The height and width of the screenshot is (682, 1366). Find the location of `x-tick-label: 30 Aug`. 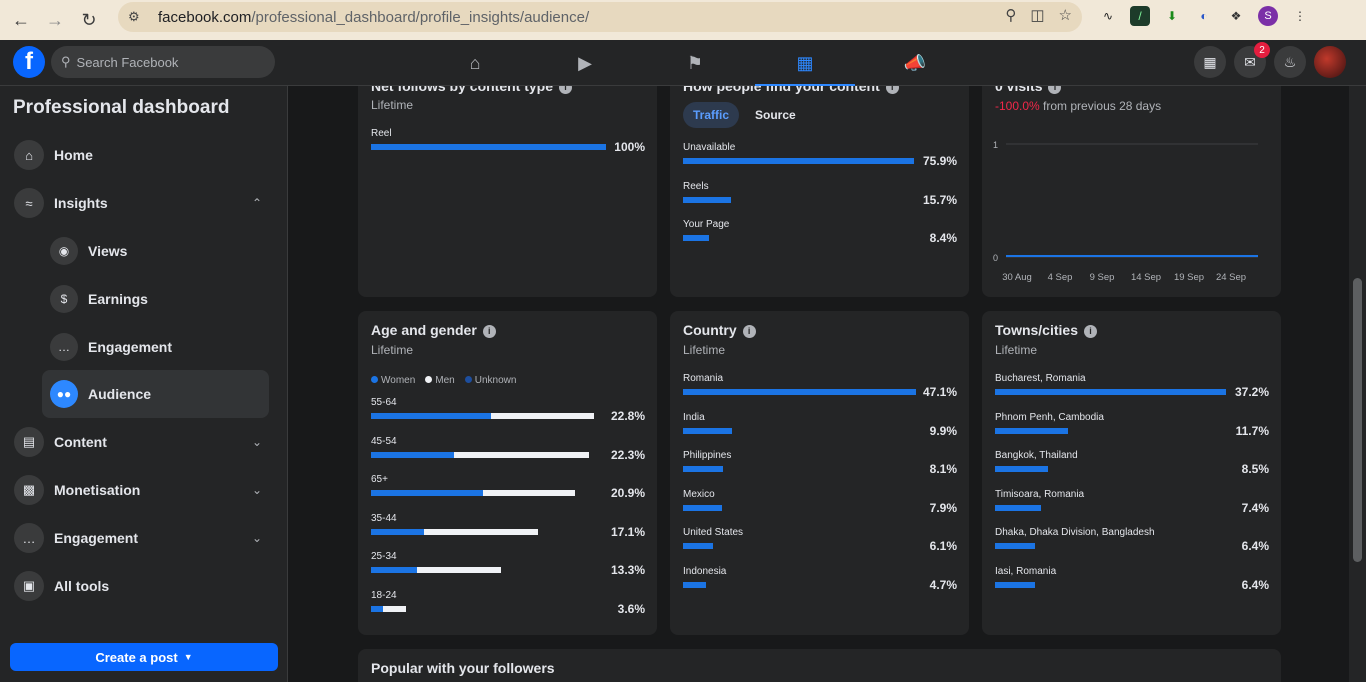

x-tick-label: 30 Aug is located at coordinates (1017, 277).